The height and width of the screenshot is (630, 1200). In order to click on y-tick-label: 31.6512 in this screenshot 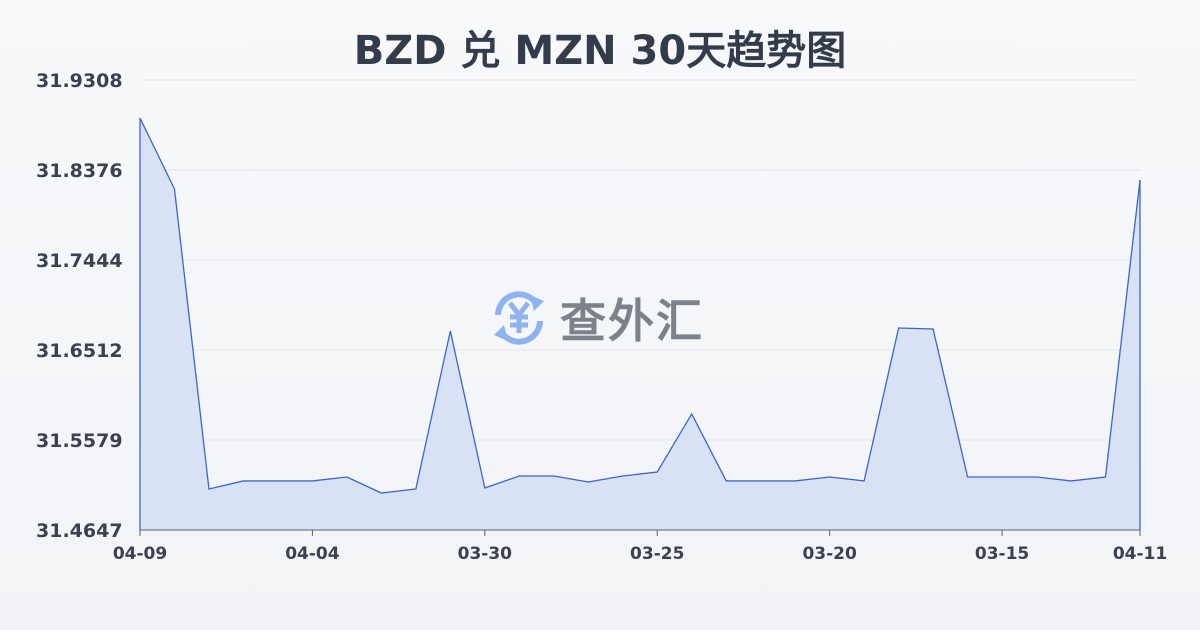, I will do `click(79, 351)`.